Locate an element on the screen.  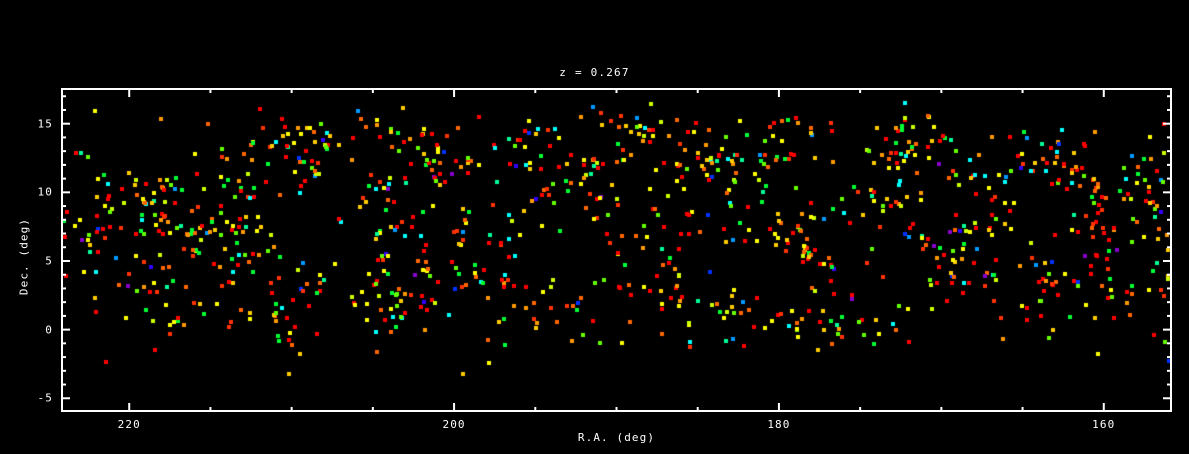
y-tick-label: 0 is located at coordinates (49, 330).